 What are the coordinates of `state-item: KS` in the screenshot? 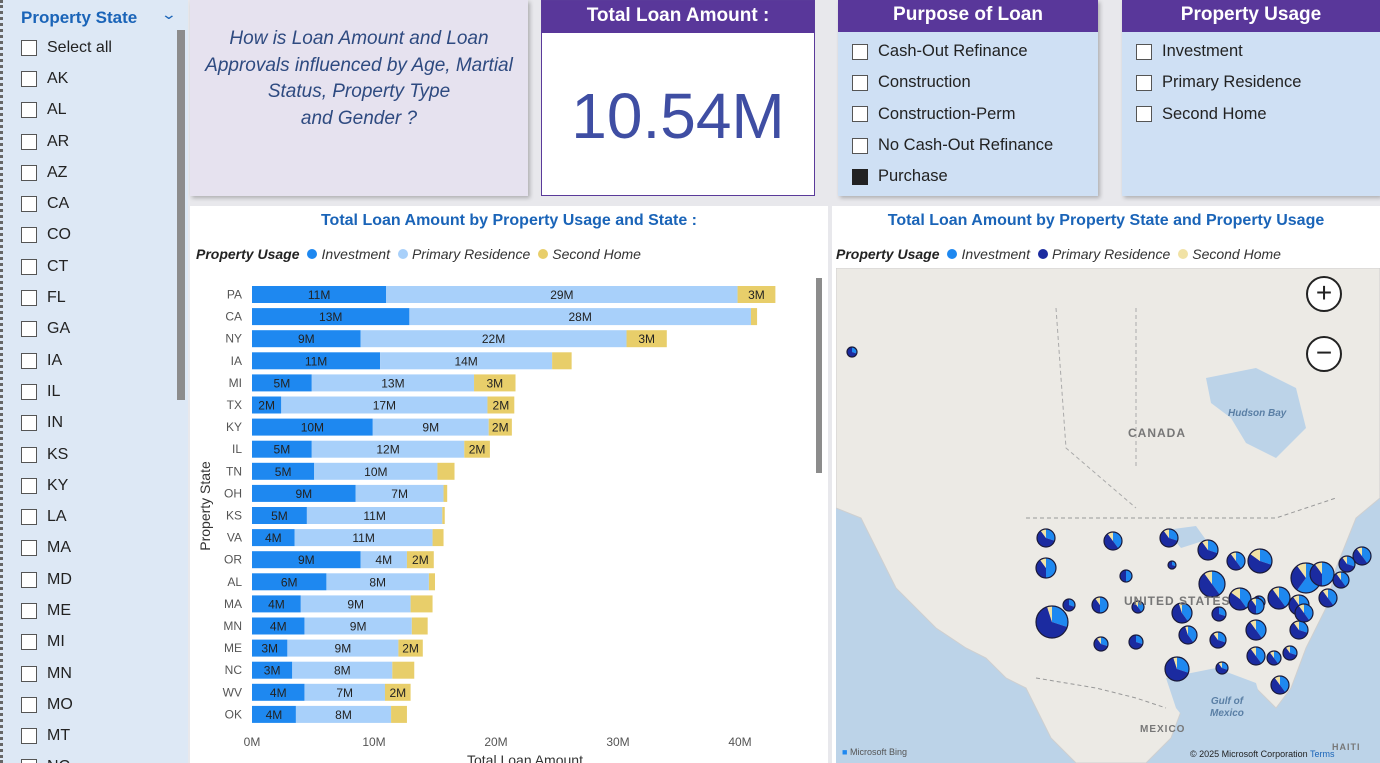 It's located at (96, 454).